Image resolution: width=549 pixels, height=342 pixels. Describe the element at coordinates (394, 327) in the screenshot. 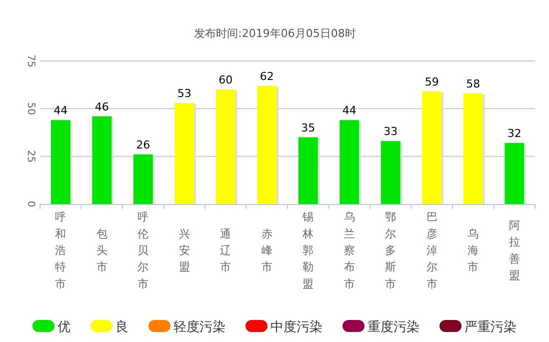

I see `legend-label: 重度污染` at that location.